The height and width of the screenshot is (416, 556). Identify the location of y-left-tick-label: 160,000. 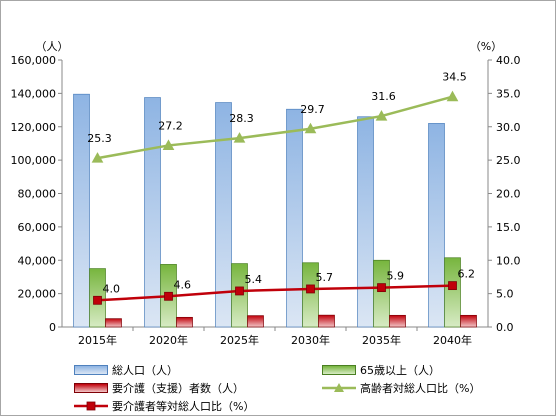
(34, 60).